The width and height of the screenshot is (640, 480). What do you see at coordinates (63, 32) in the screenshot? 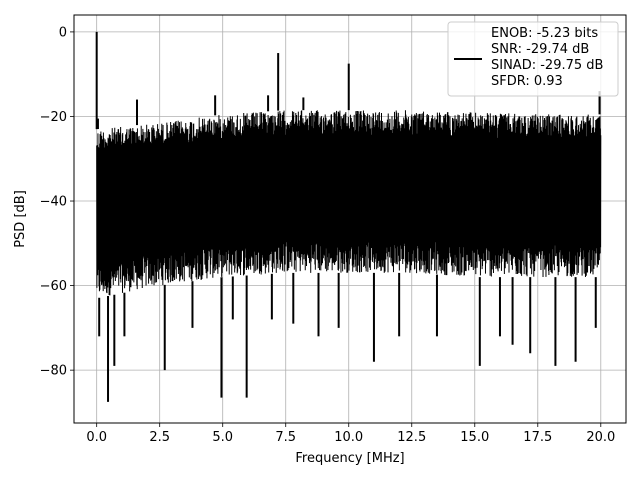
I see `y-tick-label: 0` at bounding box center [63, 32].